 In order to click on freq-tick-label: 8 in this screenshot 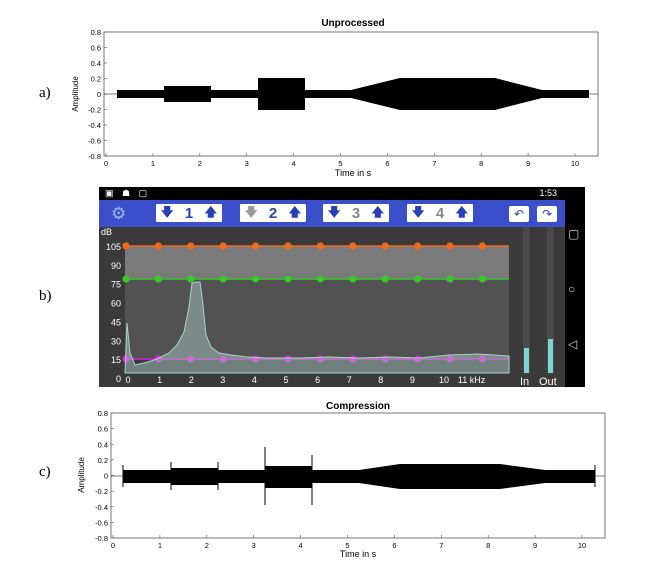, I will do `click(380, 380)`.